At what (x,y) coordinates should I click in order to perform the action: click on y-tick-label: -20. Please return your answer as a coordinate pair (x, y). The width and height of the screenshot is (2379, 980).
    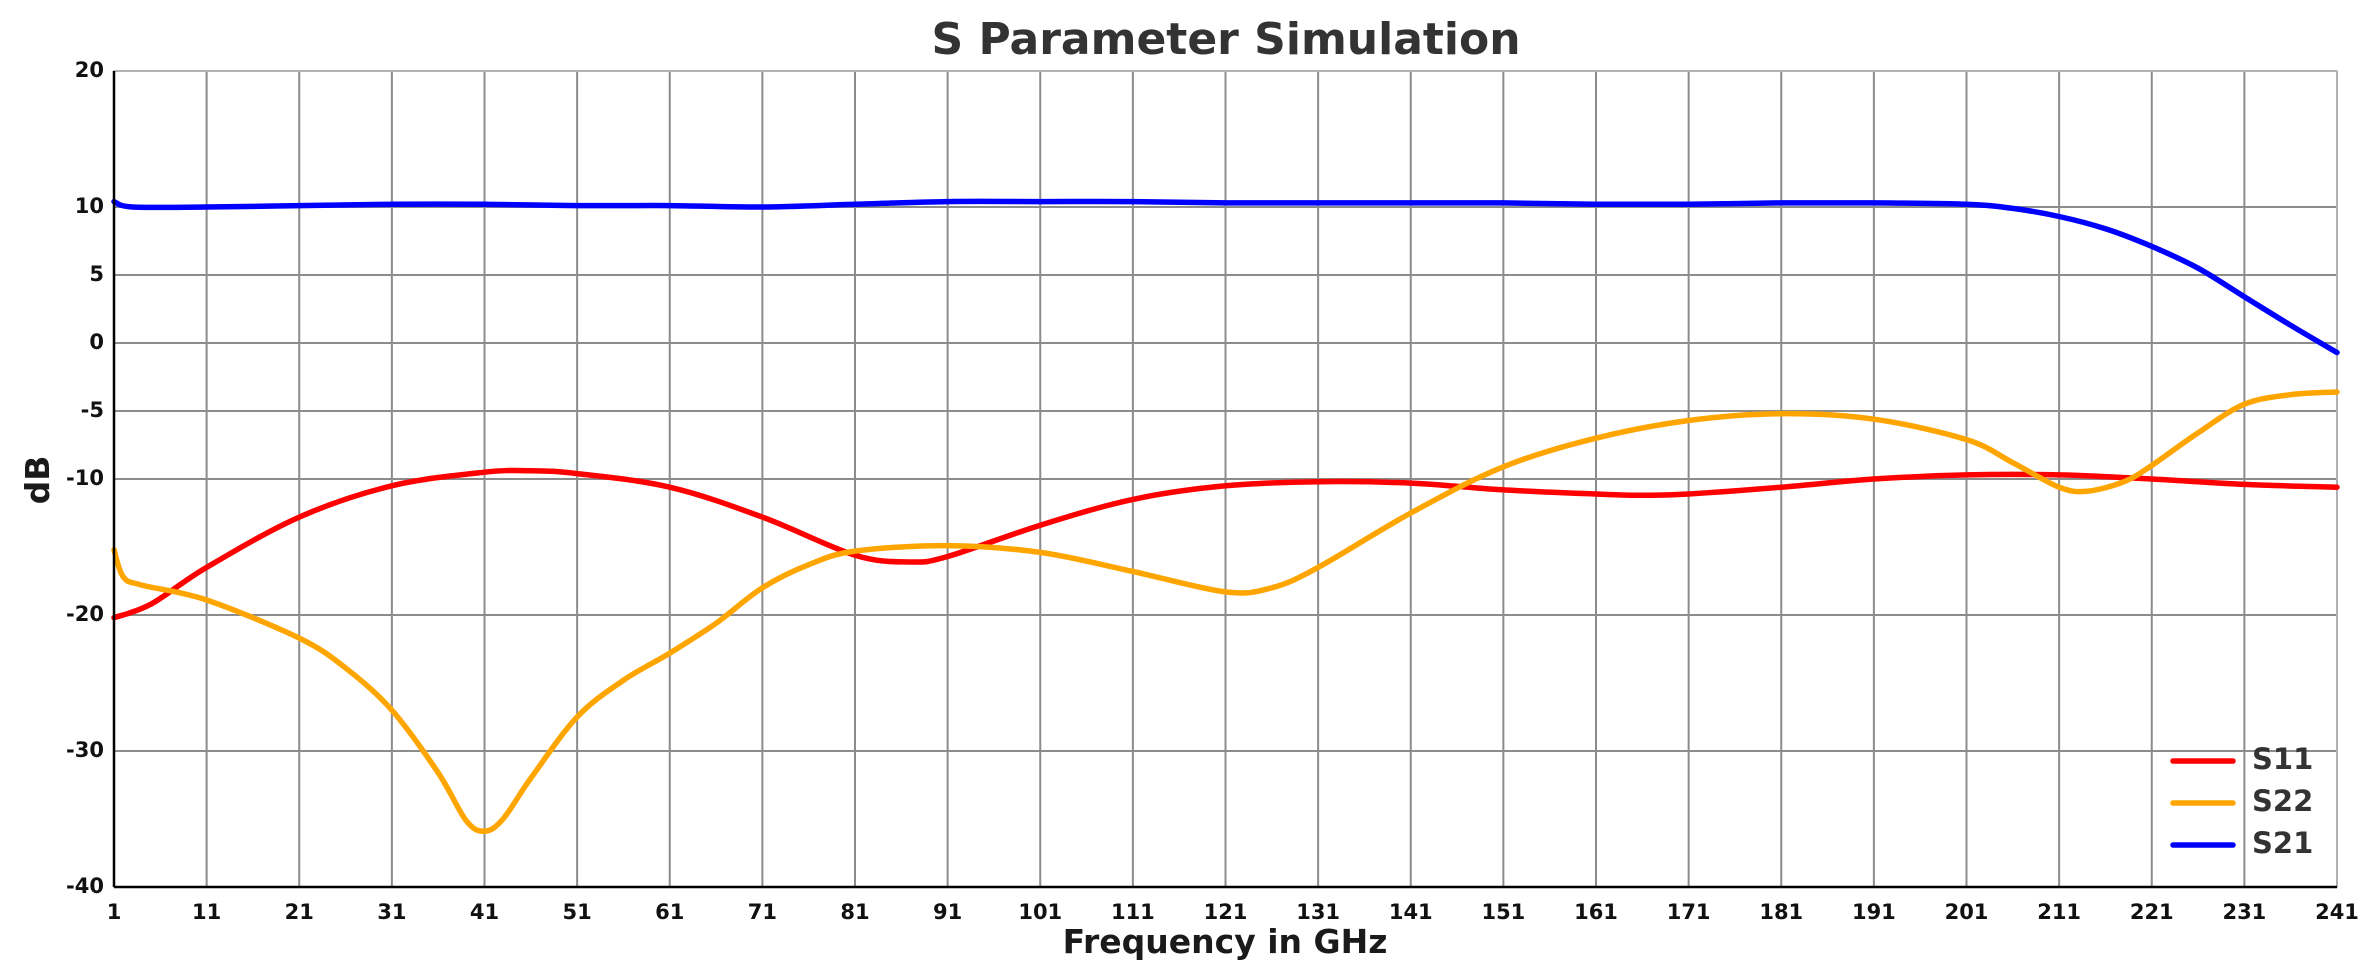
    Looking at the image, I should click on (85, 614).